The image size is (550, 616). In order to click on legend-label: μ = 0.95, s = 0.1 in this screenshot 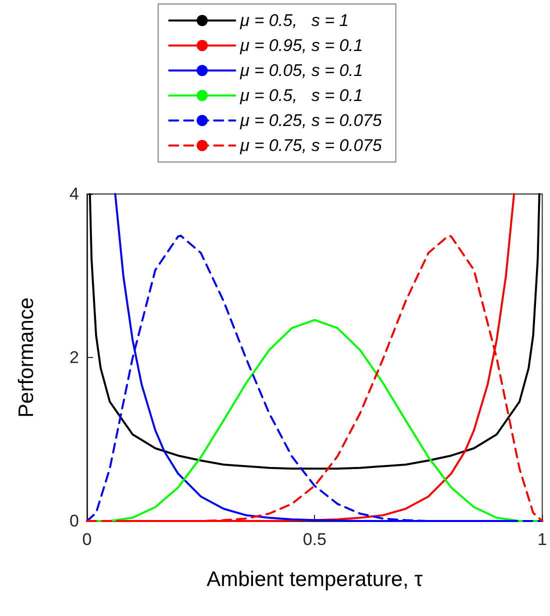, I will do `click(301, 45)`.